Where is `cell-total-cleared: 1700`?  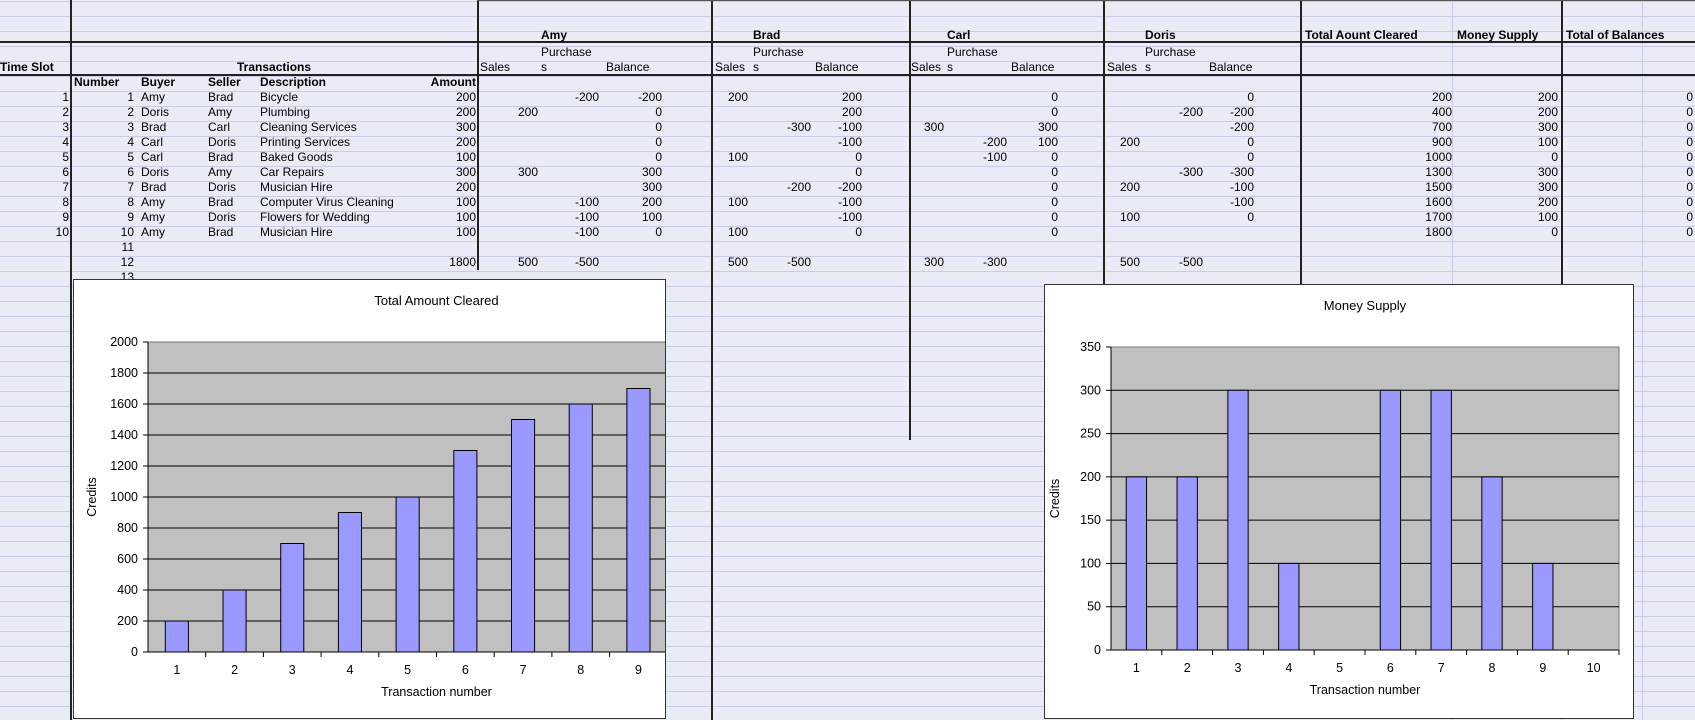 cell-total-cleared: 1700 is located at coordinates (1438, 217).